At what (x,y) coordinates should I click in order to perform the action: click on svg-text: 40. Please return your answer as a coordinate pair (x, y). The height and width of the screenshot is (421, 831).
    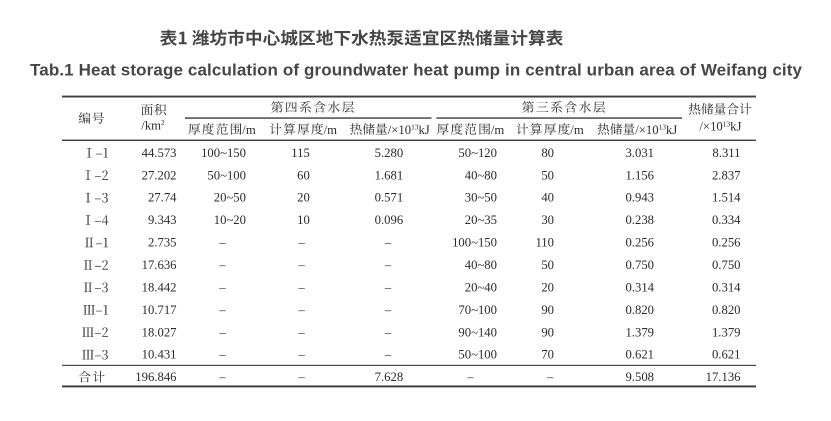
    Looking at the image, I should click on (547, 198).